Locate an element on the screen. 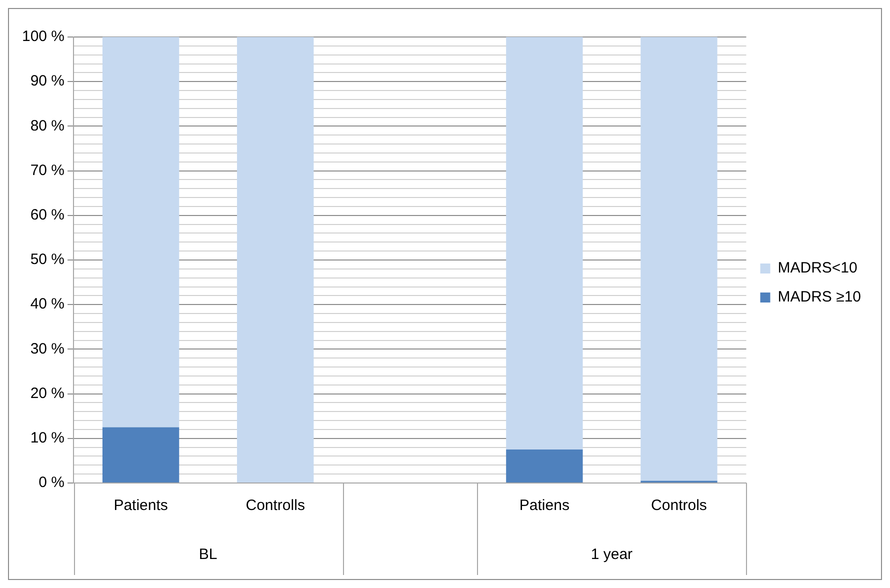  y-tick-label: 20 % is located at coordinates (47, 393).